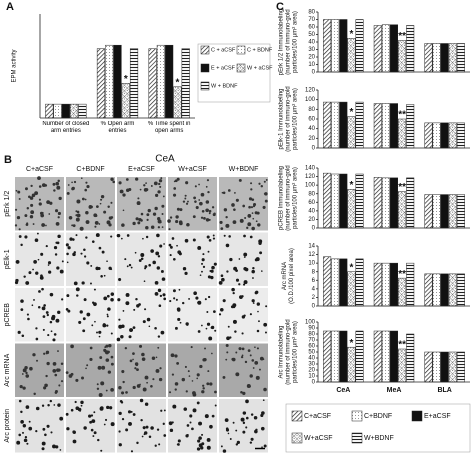 This screenshot has width=474, height=462. I want to click on y-tick-label: 0, so click(314, 73).